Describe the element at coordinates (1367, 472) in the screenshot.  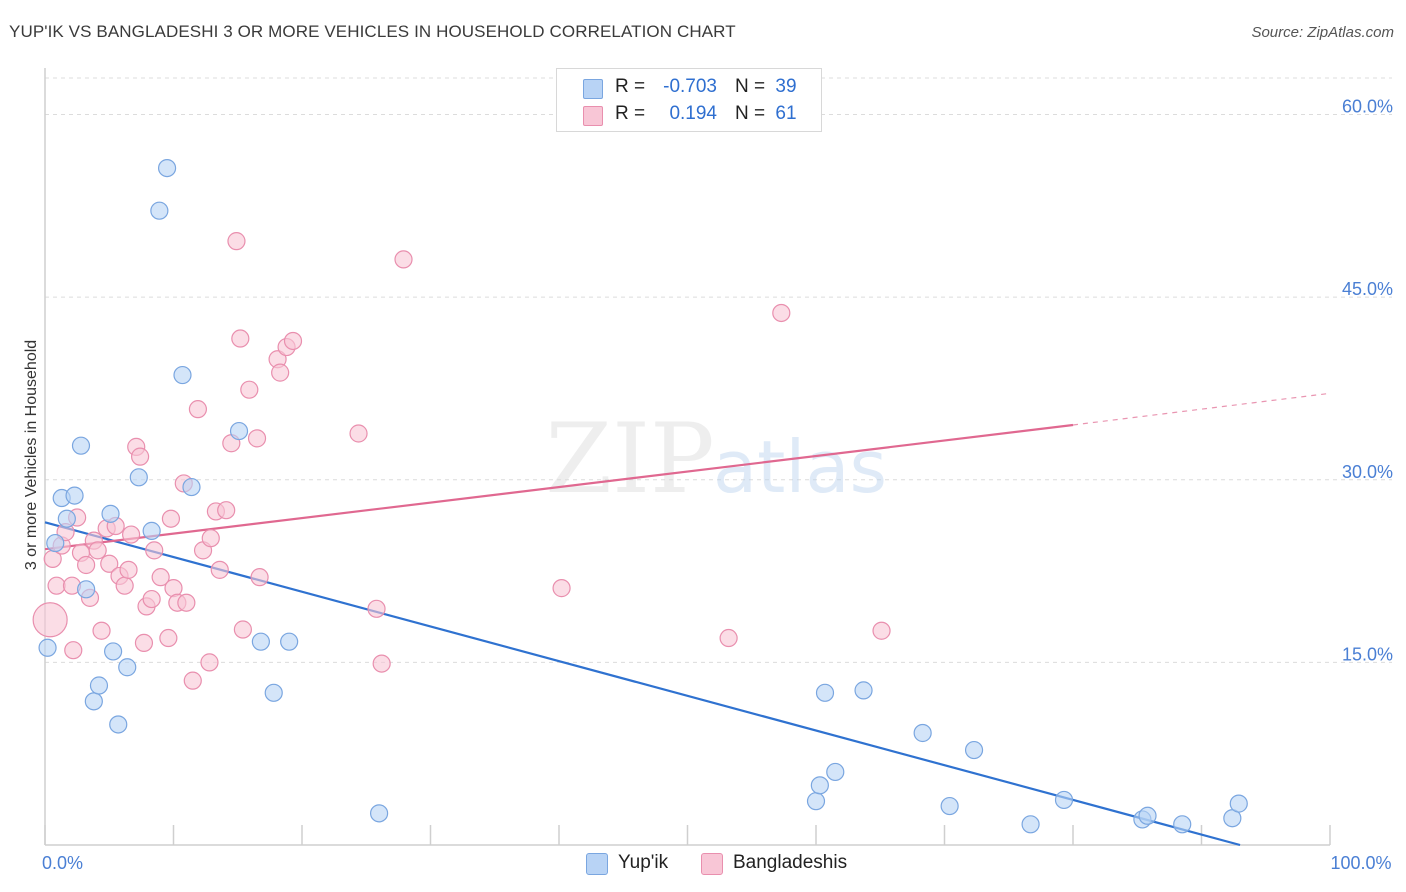
I see `y-tick-label: 30.0%` at that location.